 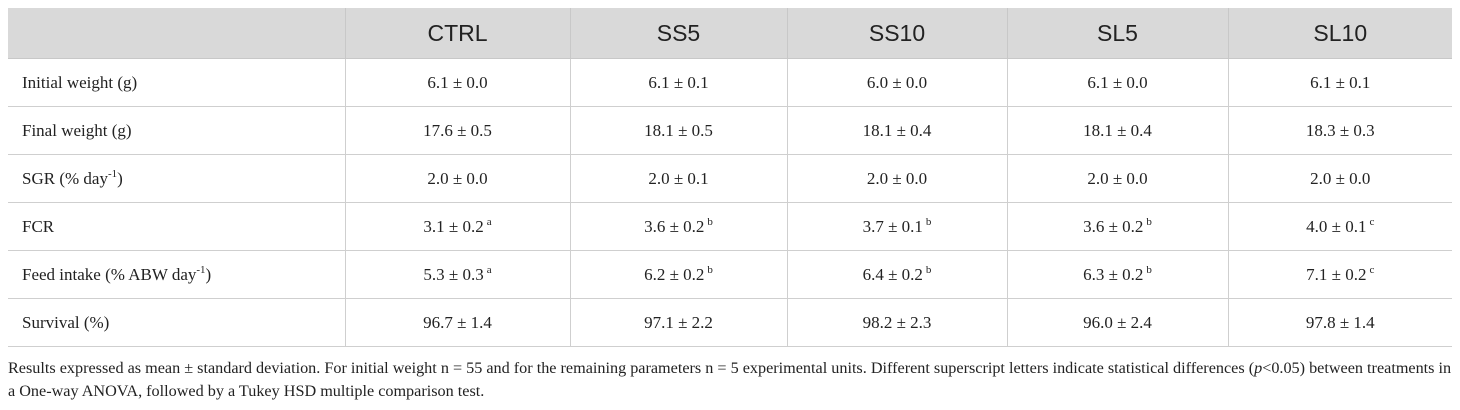 I want to click on cell: 97.8 ± 1.4, so click(x=1339, y=322).